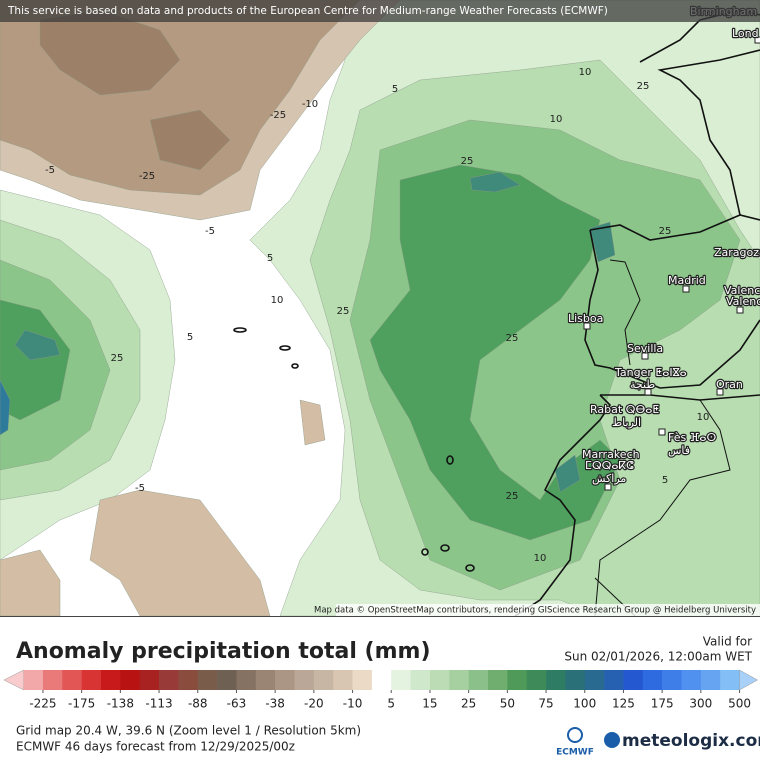 Image resolution: width=760 pixels, height=760 pixels. What do you see at coordinates (729, 384) in the screenshot?
I see `place-label: Oran` at bounding box center [729, 384].